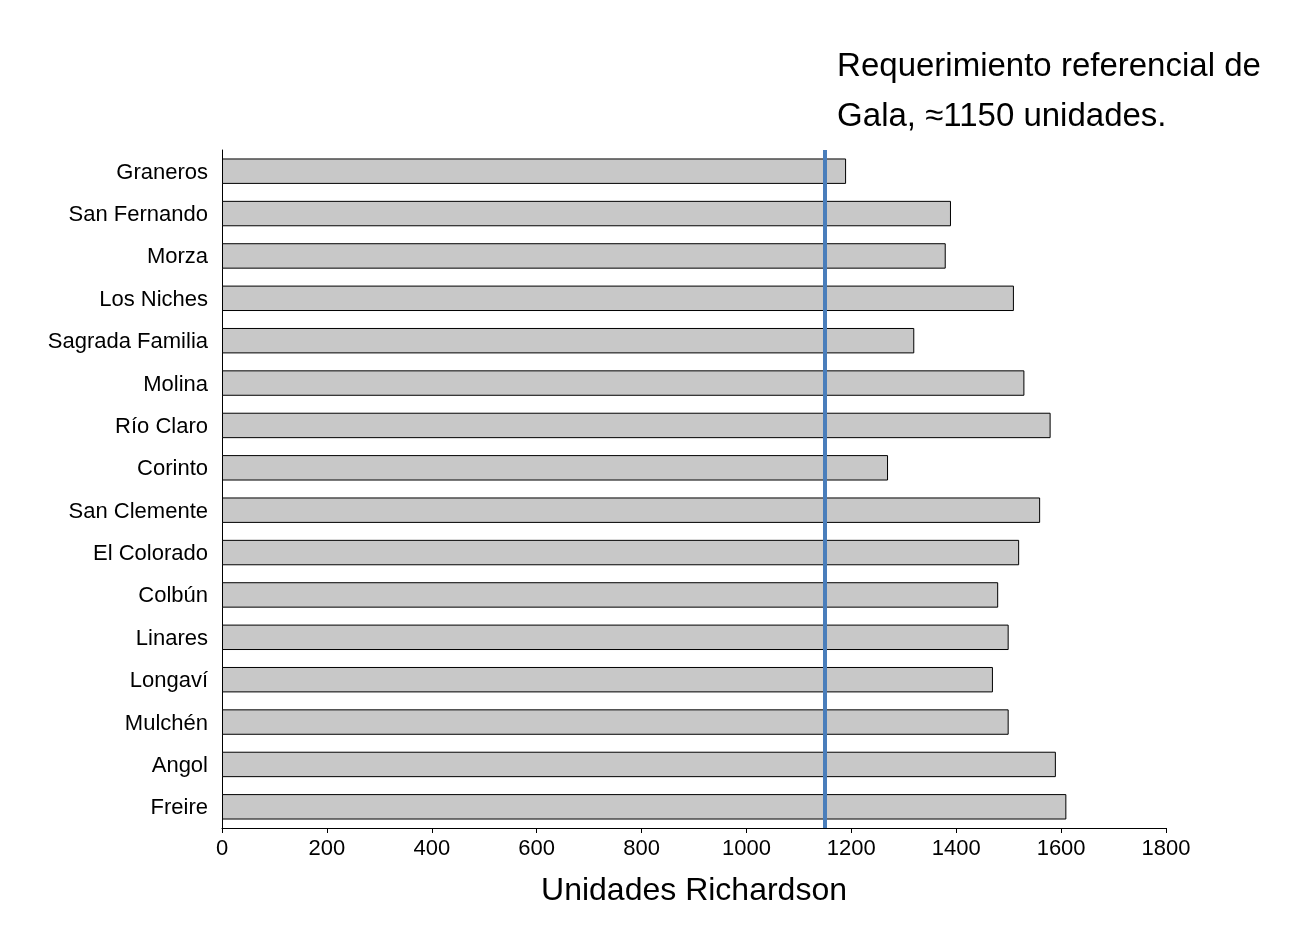 The width and height of the screenshot is (1301, 931). What do you see at coordinates (150, 553) in the screenshot?
I see `y-tick-label: El Colorado` at bounding box center [150, 553].